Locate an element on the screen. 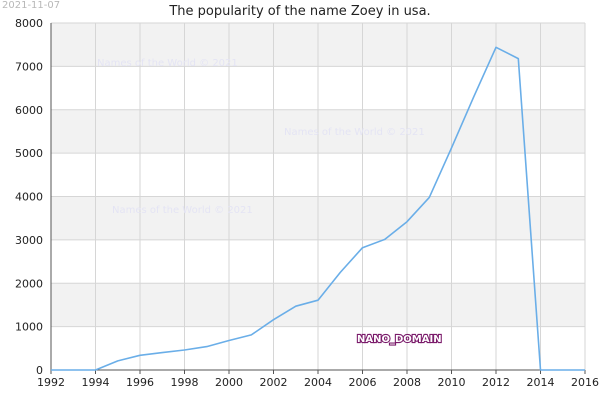 This screenshot has height=400, width=600. x-tick-label: 2010 is located at coordinates (452, 382).